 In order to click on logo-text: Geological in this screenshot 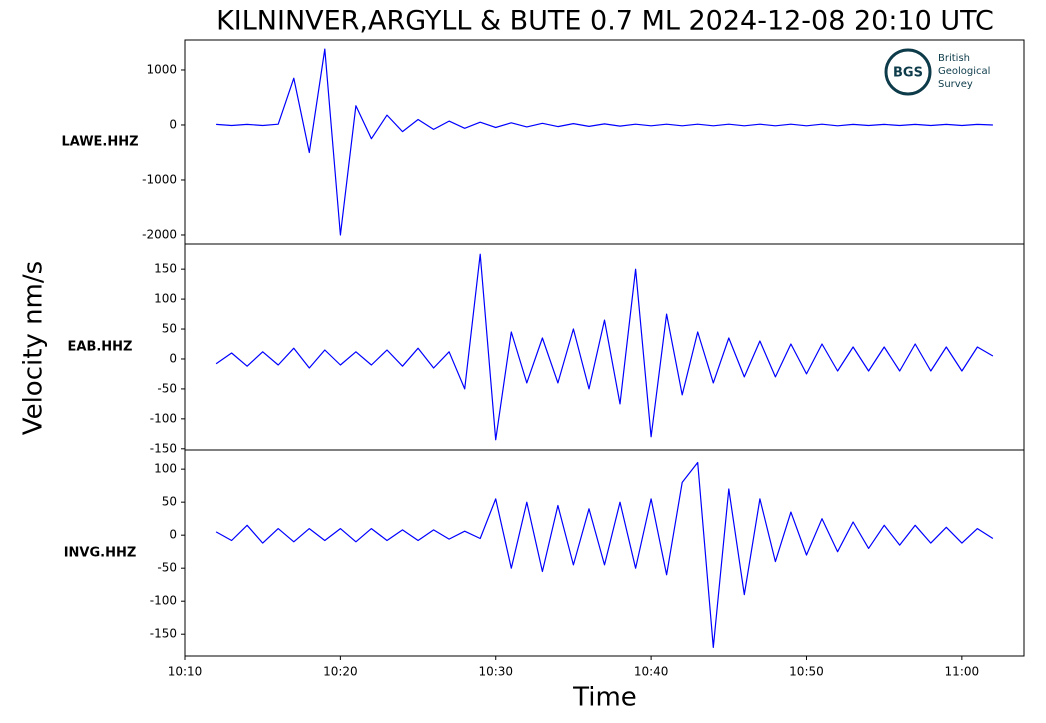, I will do `click(964, 71)`.